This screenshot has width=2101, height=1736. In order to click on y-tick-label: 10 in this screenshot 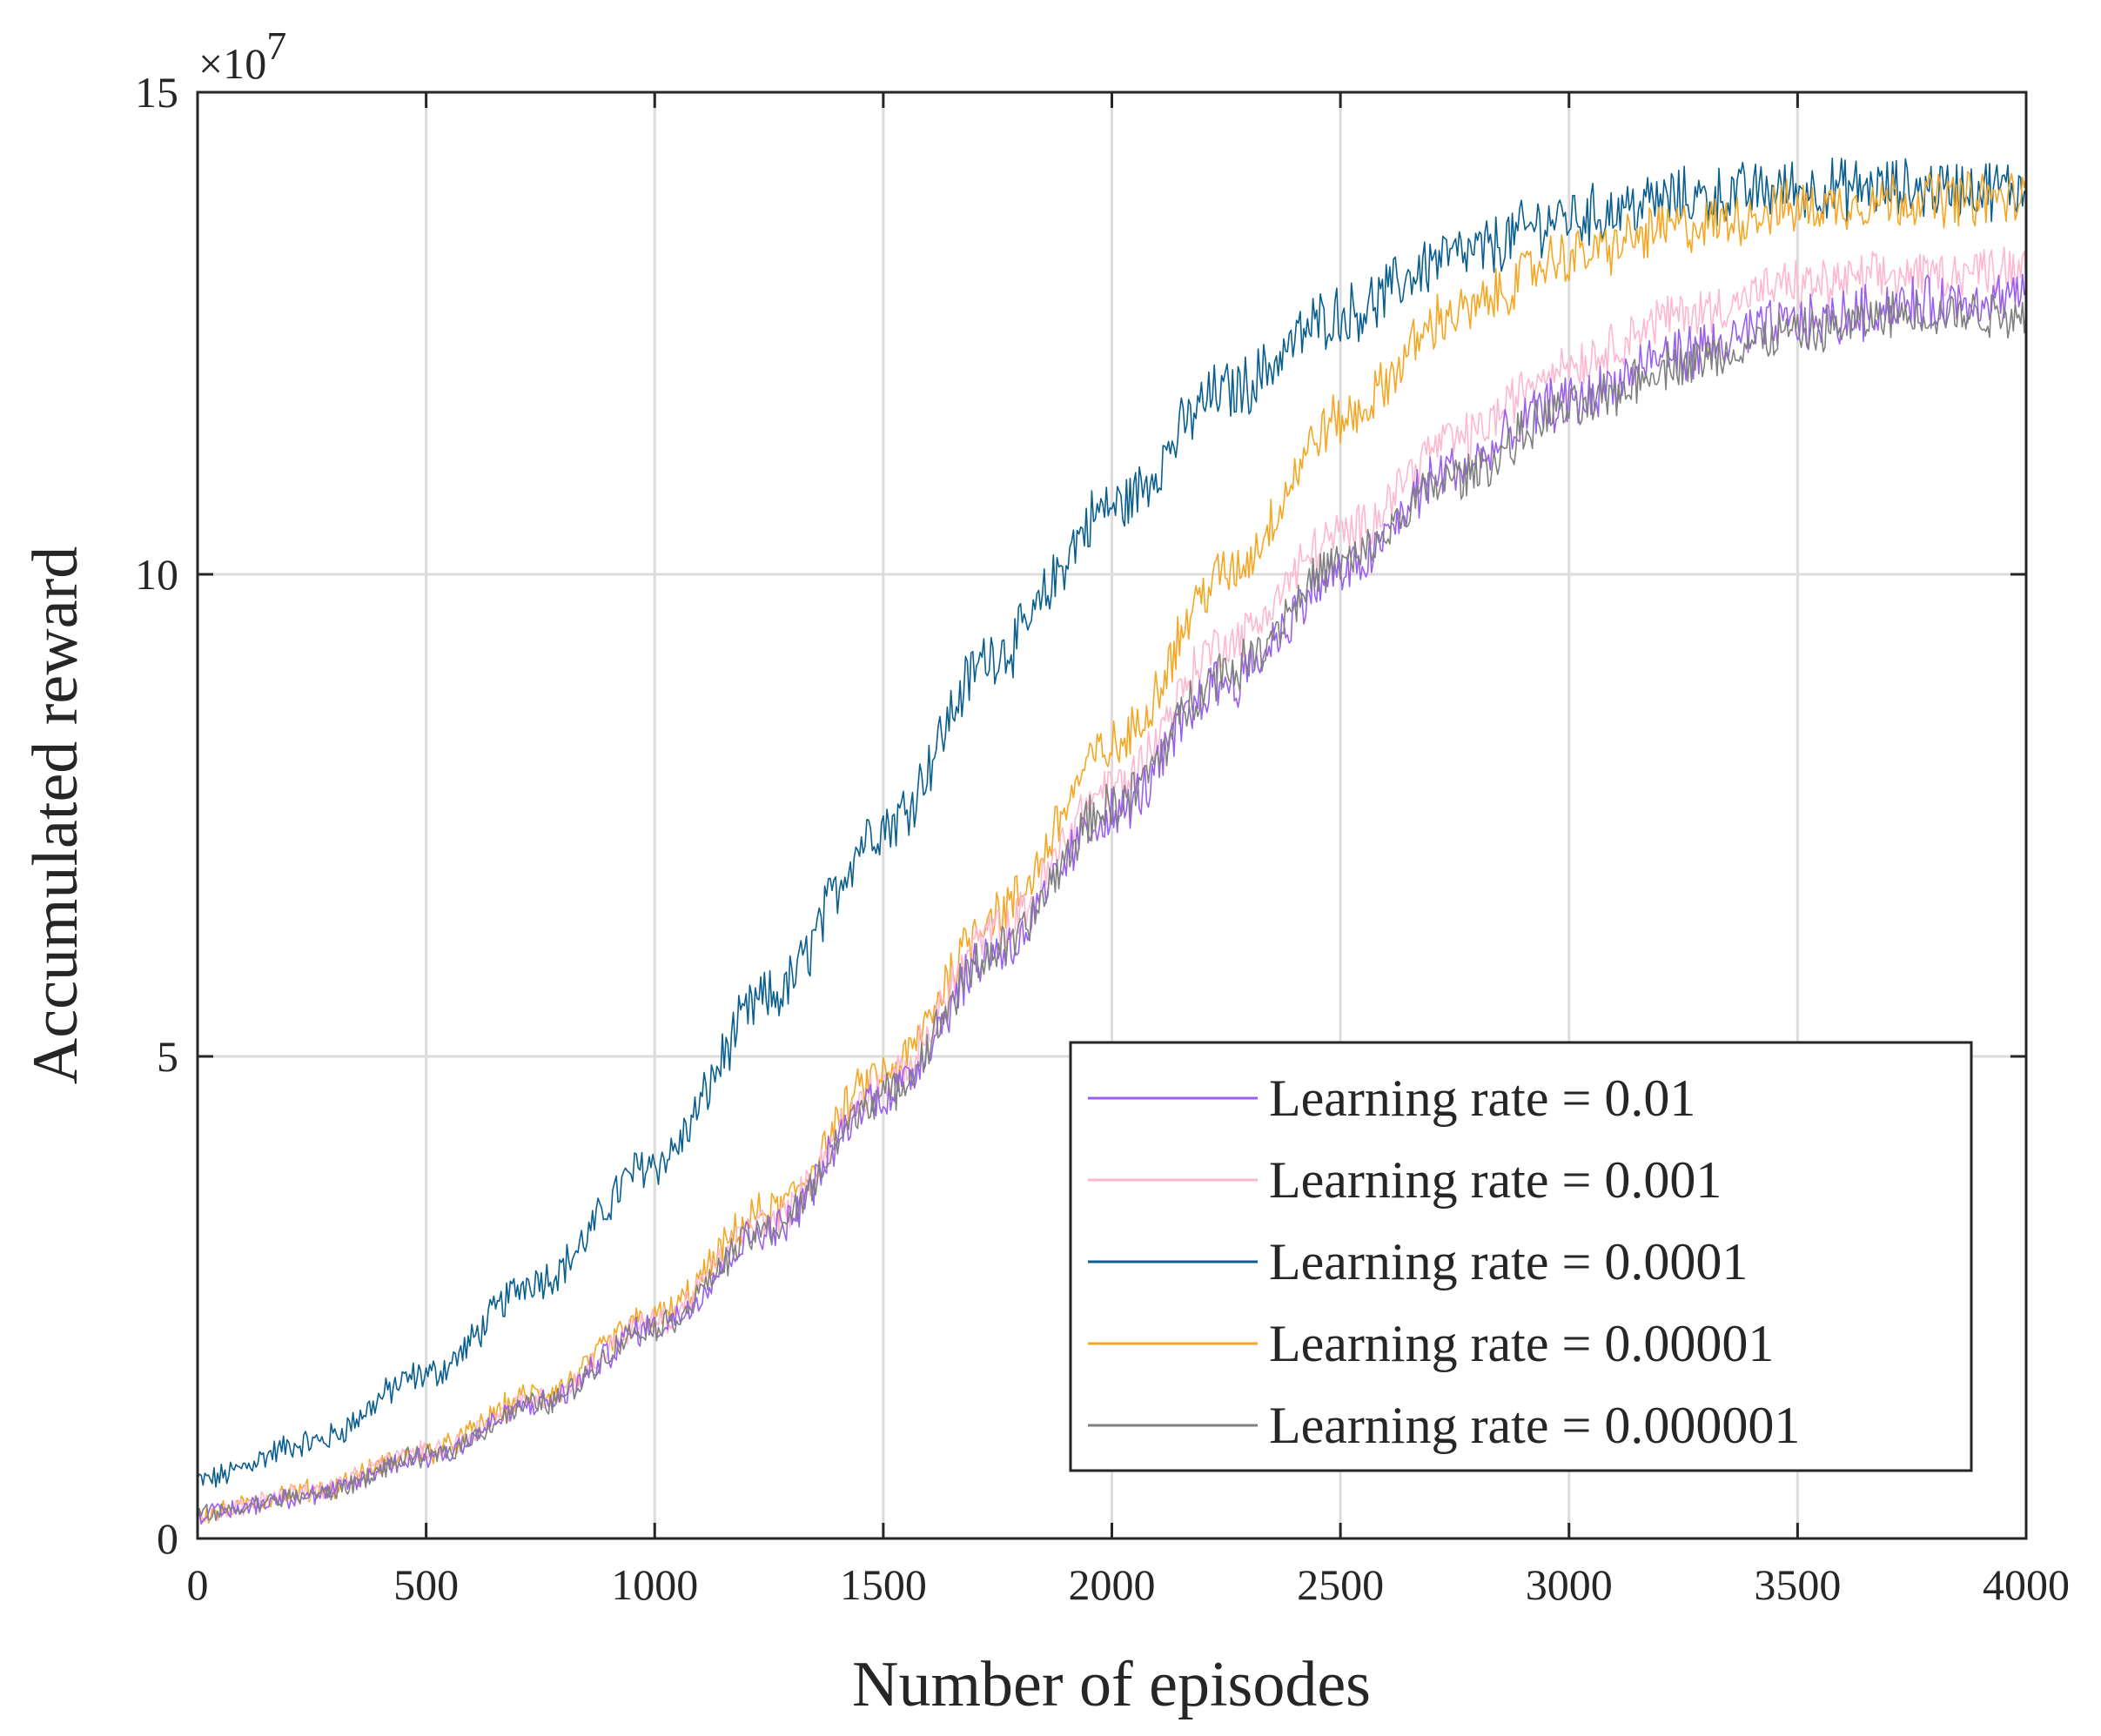, I will do `click(156, 574)`.